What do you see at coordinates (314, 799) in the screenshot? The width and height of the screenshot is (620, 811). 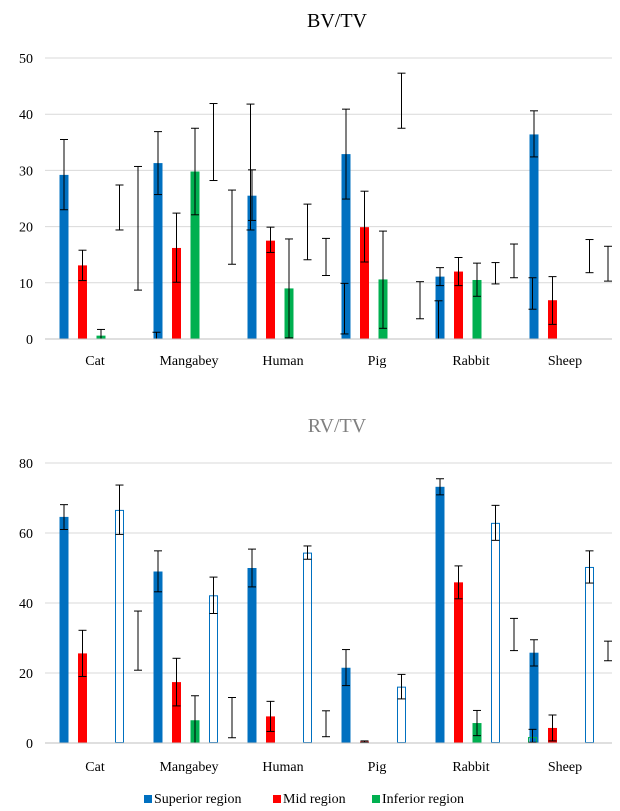 I see `legend-label-mid: Mid region` at bounding box center [314, 799].